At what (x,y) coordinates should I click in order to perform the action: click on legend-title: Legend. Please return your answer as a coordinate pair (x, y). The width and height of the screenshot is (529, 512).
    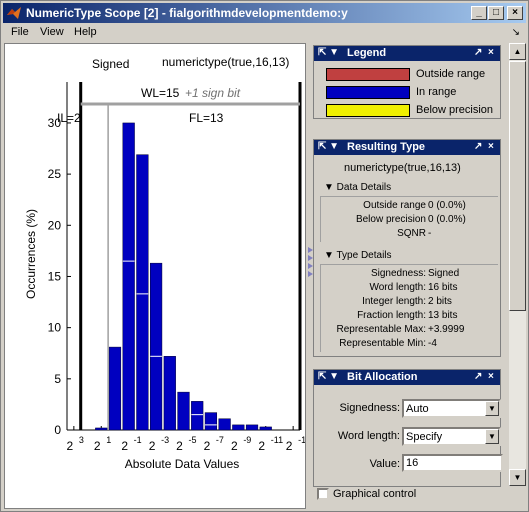
    Looking at the image, I should click on (367, 53).